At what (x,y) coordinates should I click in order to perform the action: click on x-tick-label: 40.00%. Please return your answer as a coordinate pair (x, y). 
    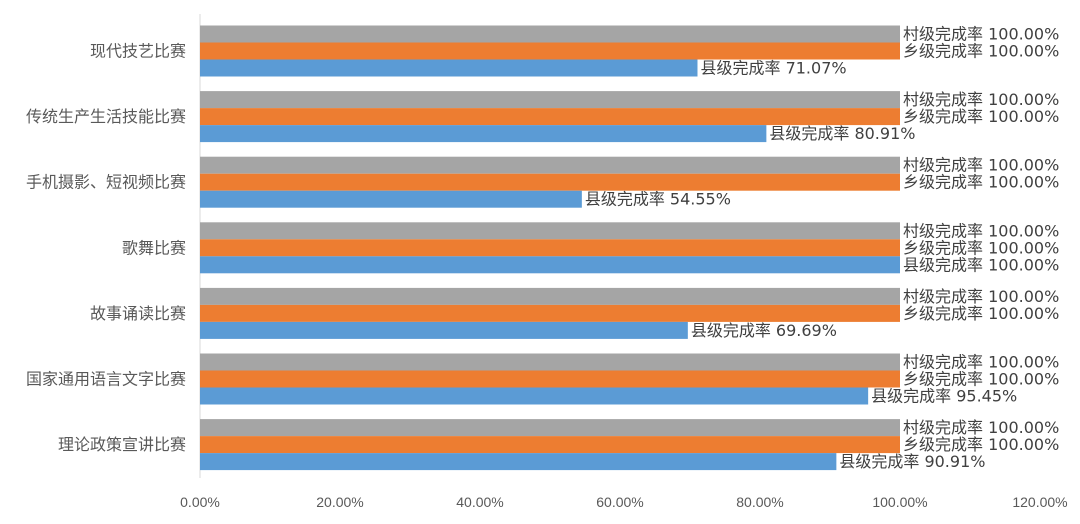
    Looking at the image, I should click on (479, 502).